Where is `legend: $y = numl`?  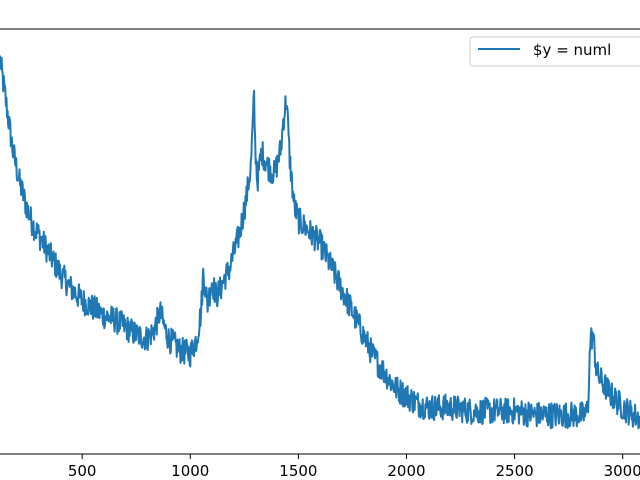
legend: $y = numl is located at coordinates (554, 51).